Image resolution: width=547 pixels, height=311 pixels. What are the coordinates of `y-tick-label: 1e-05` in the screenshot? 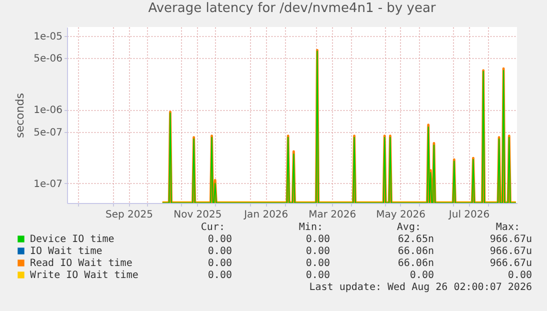 It's located at (48, 36).